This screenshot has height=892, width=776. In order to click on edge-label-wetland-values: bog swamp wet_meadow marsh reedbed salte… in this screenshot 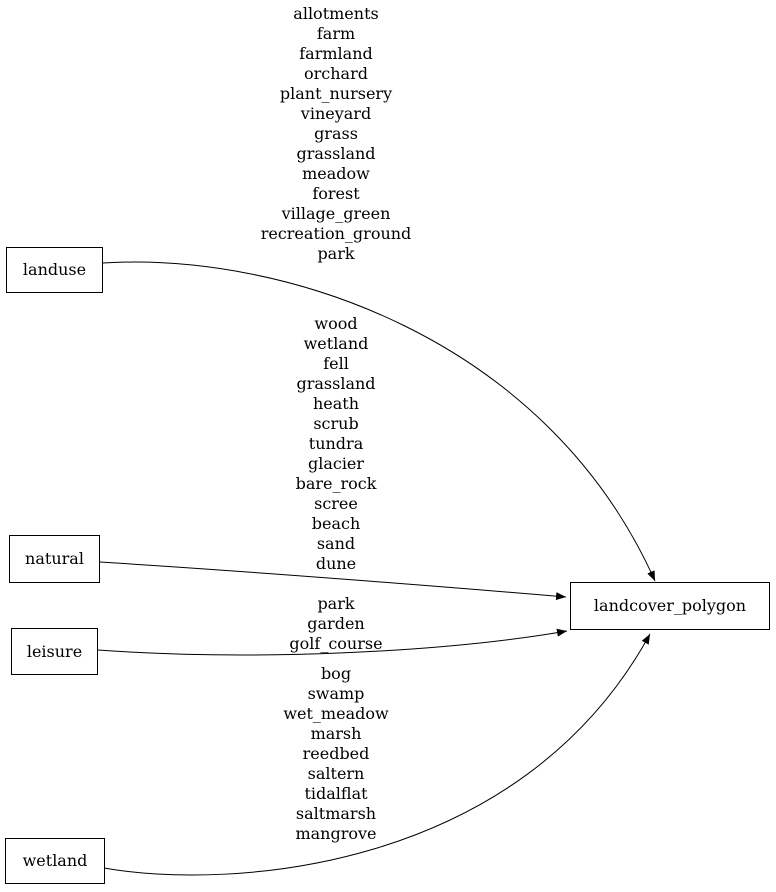, I will do `click(336, 753)`.